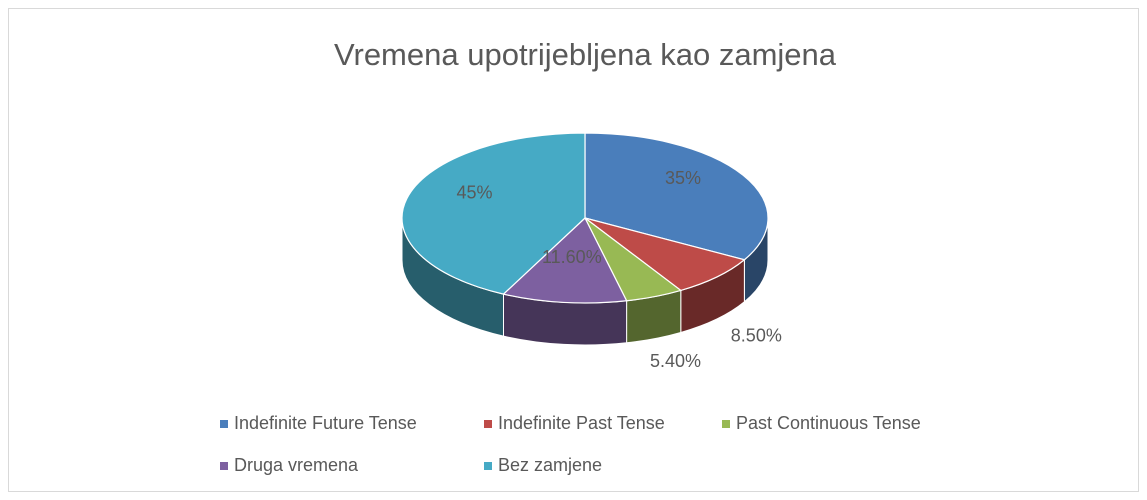 Image resolution: width=1147 pixels, height=500 pixels. I want to click on data-label: 11.60%, so click(572, 257).